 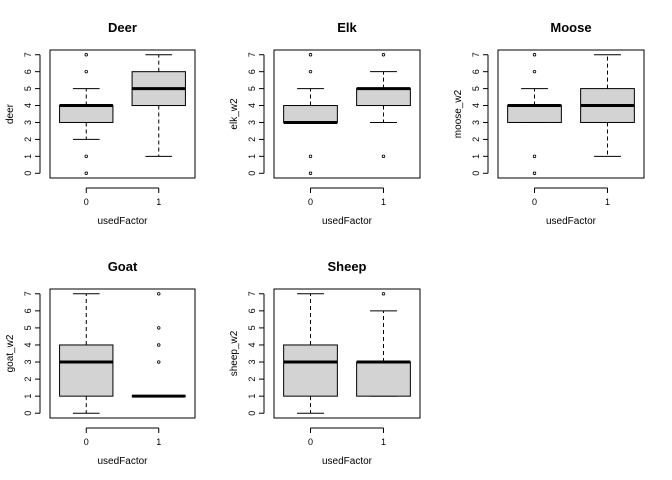 I want to click on panel-title: Elk, so click(x=347, y=27).